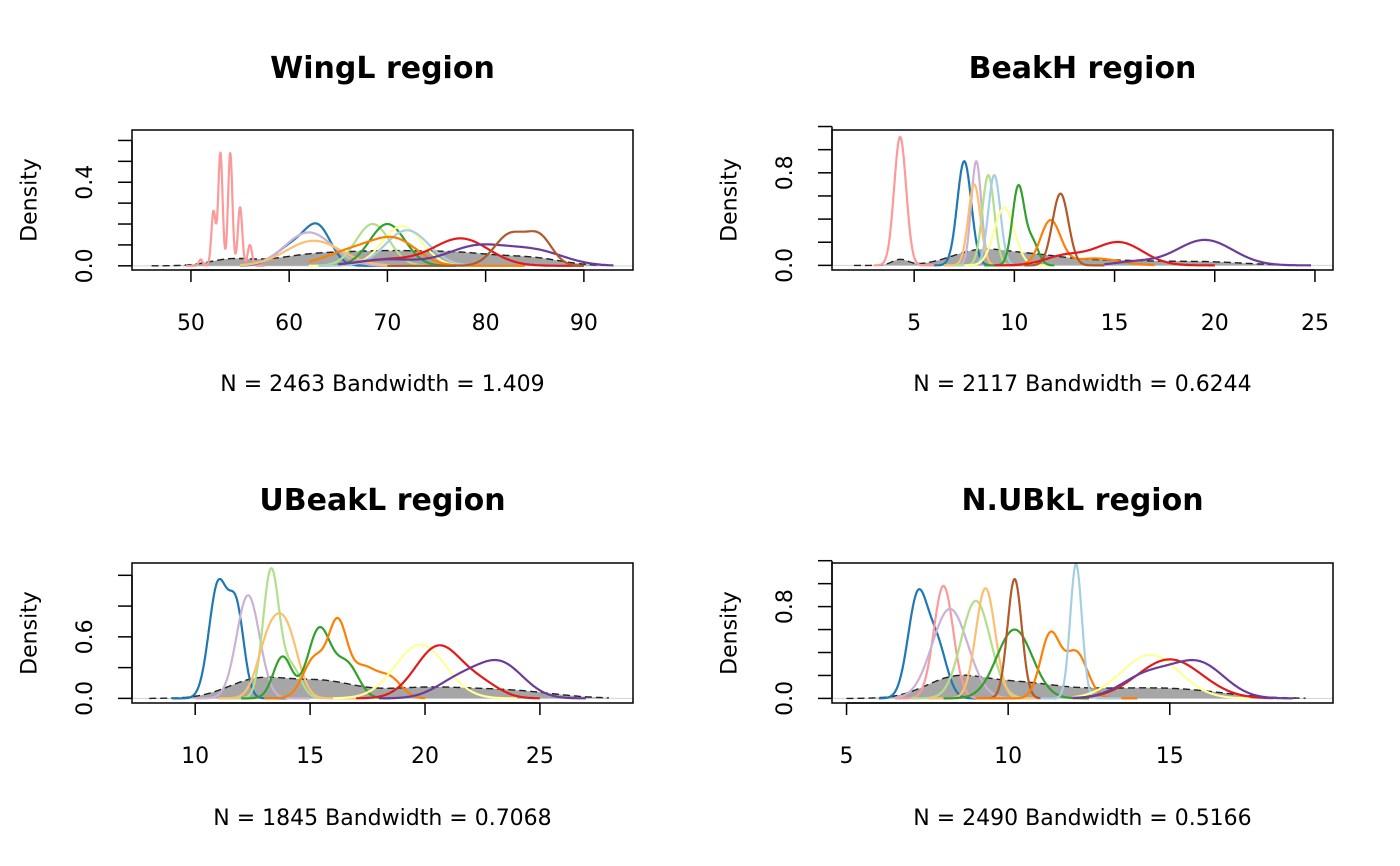 The width and height of the screenshot is (1400, 866). Describe the element at coordinates (1012, 735) in the screenshot. I see `x-axis: 5 10 15` at that location.